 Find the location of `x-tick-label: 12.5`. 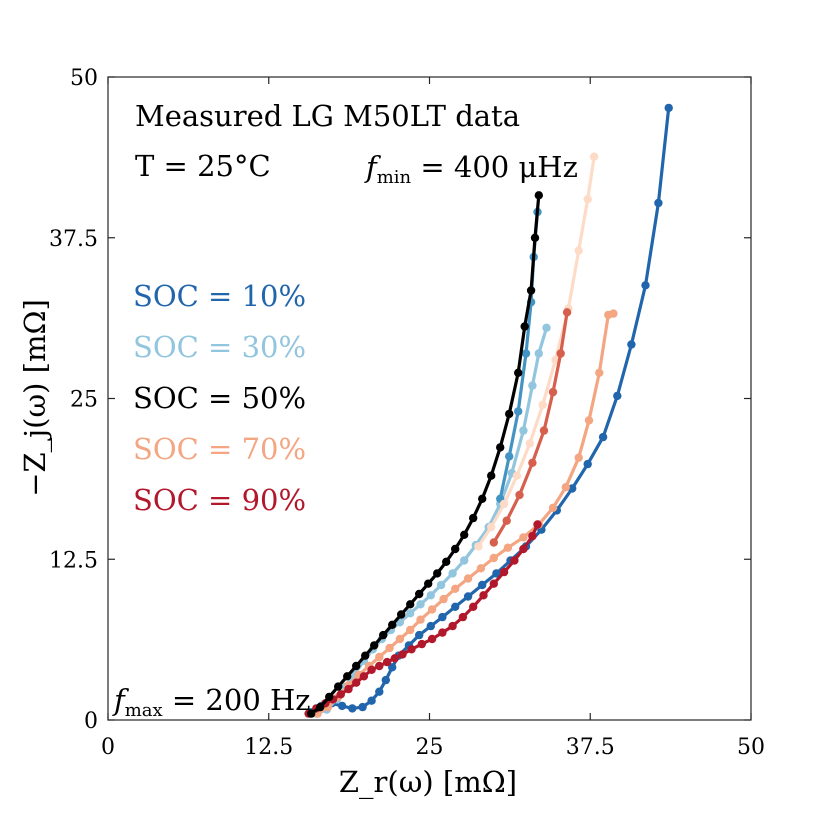

x-tick-label: 12.5 is located at coordinates (268, 747).